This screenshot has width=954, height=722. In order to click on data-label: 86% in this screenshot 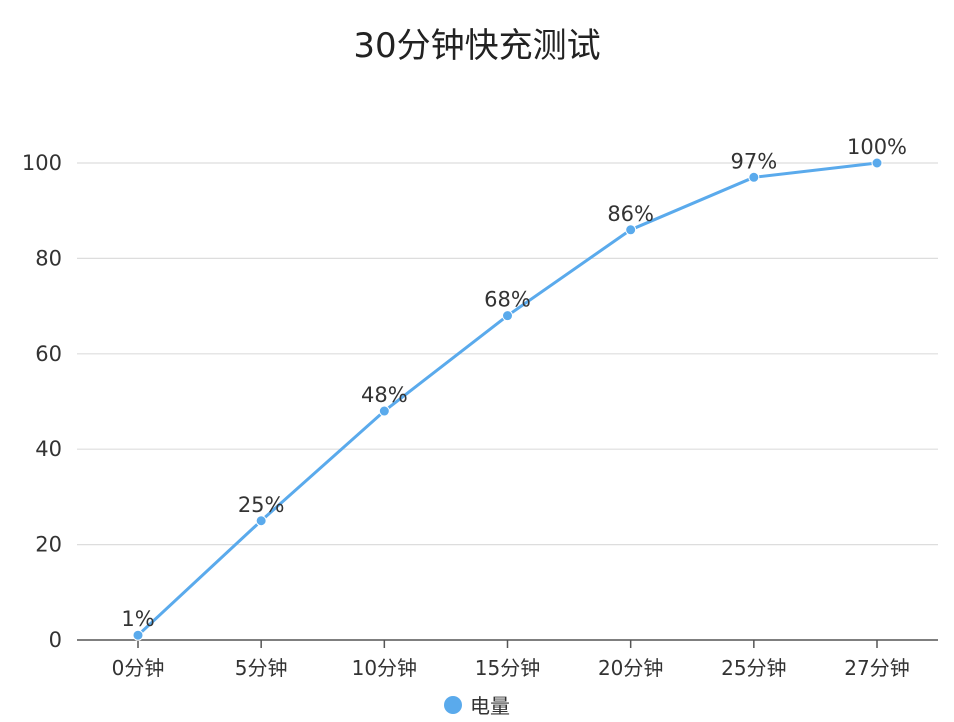, I will do `click(630, 214)`.